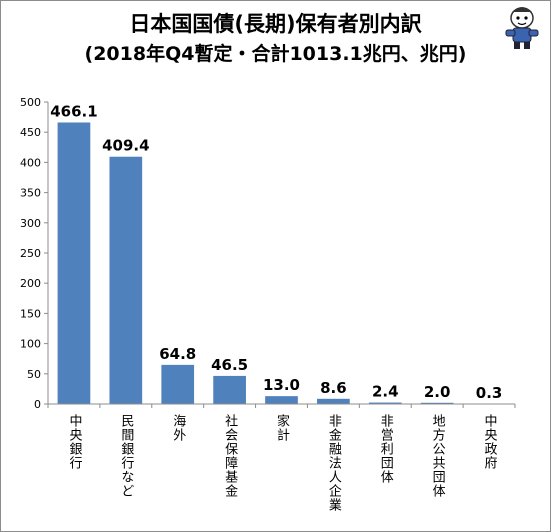  Describe the element at coordinates (490, 442) in the screenshot. I see `x-category-label: 中央政府` at that location.